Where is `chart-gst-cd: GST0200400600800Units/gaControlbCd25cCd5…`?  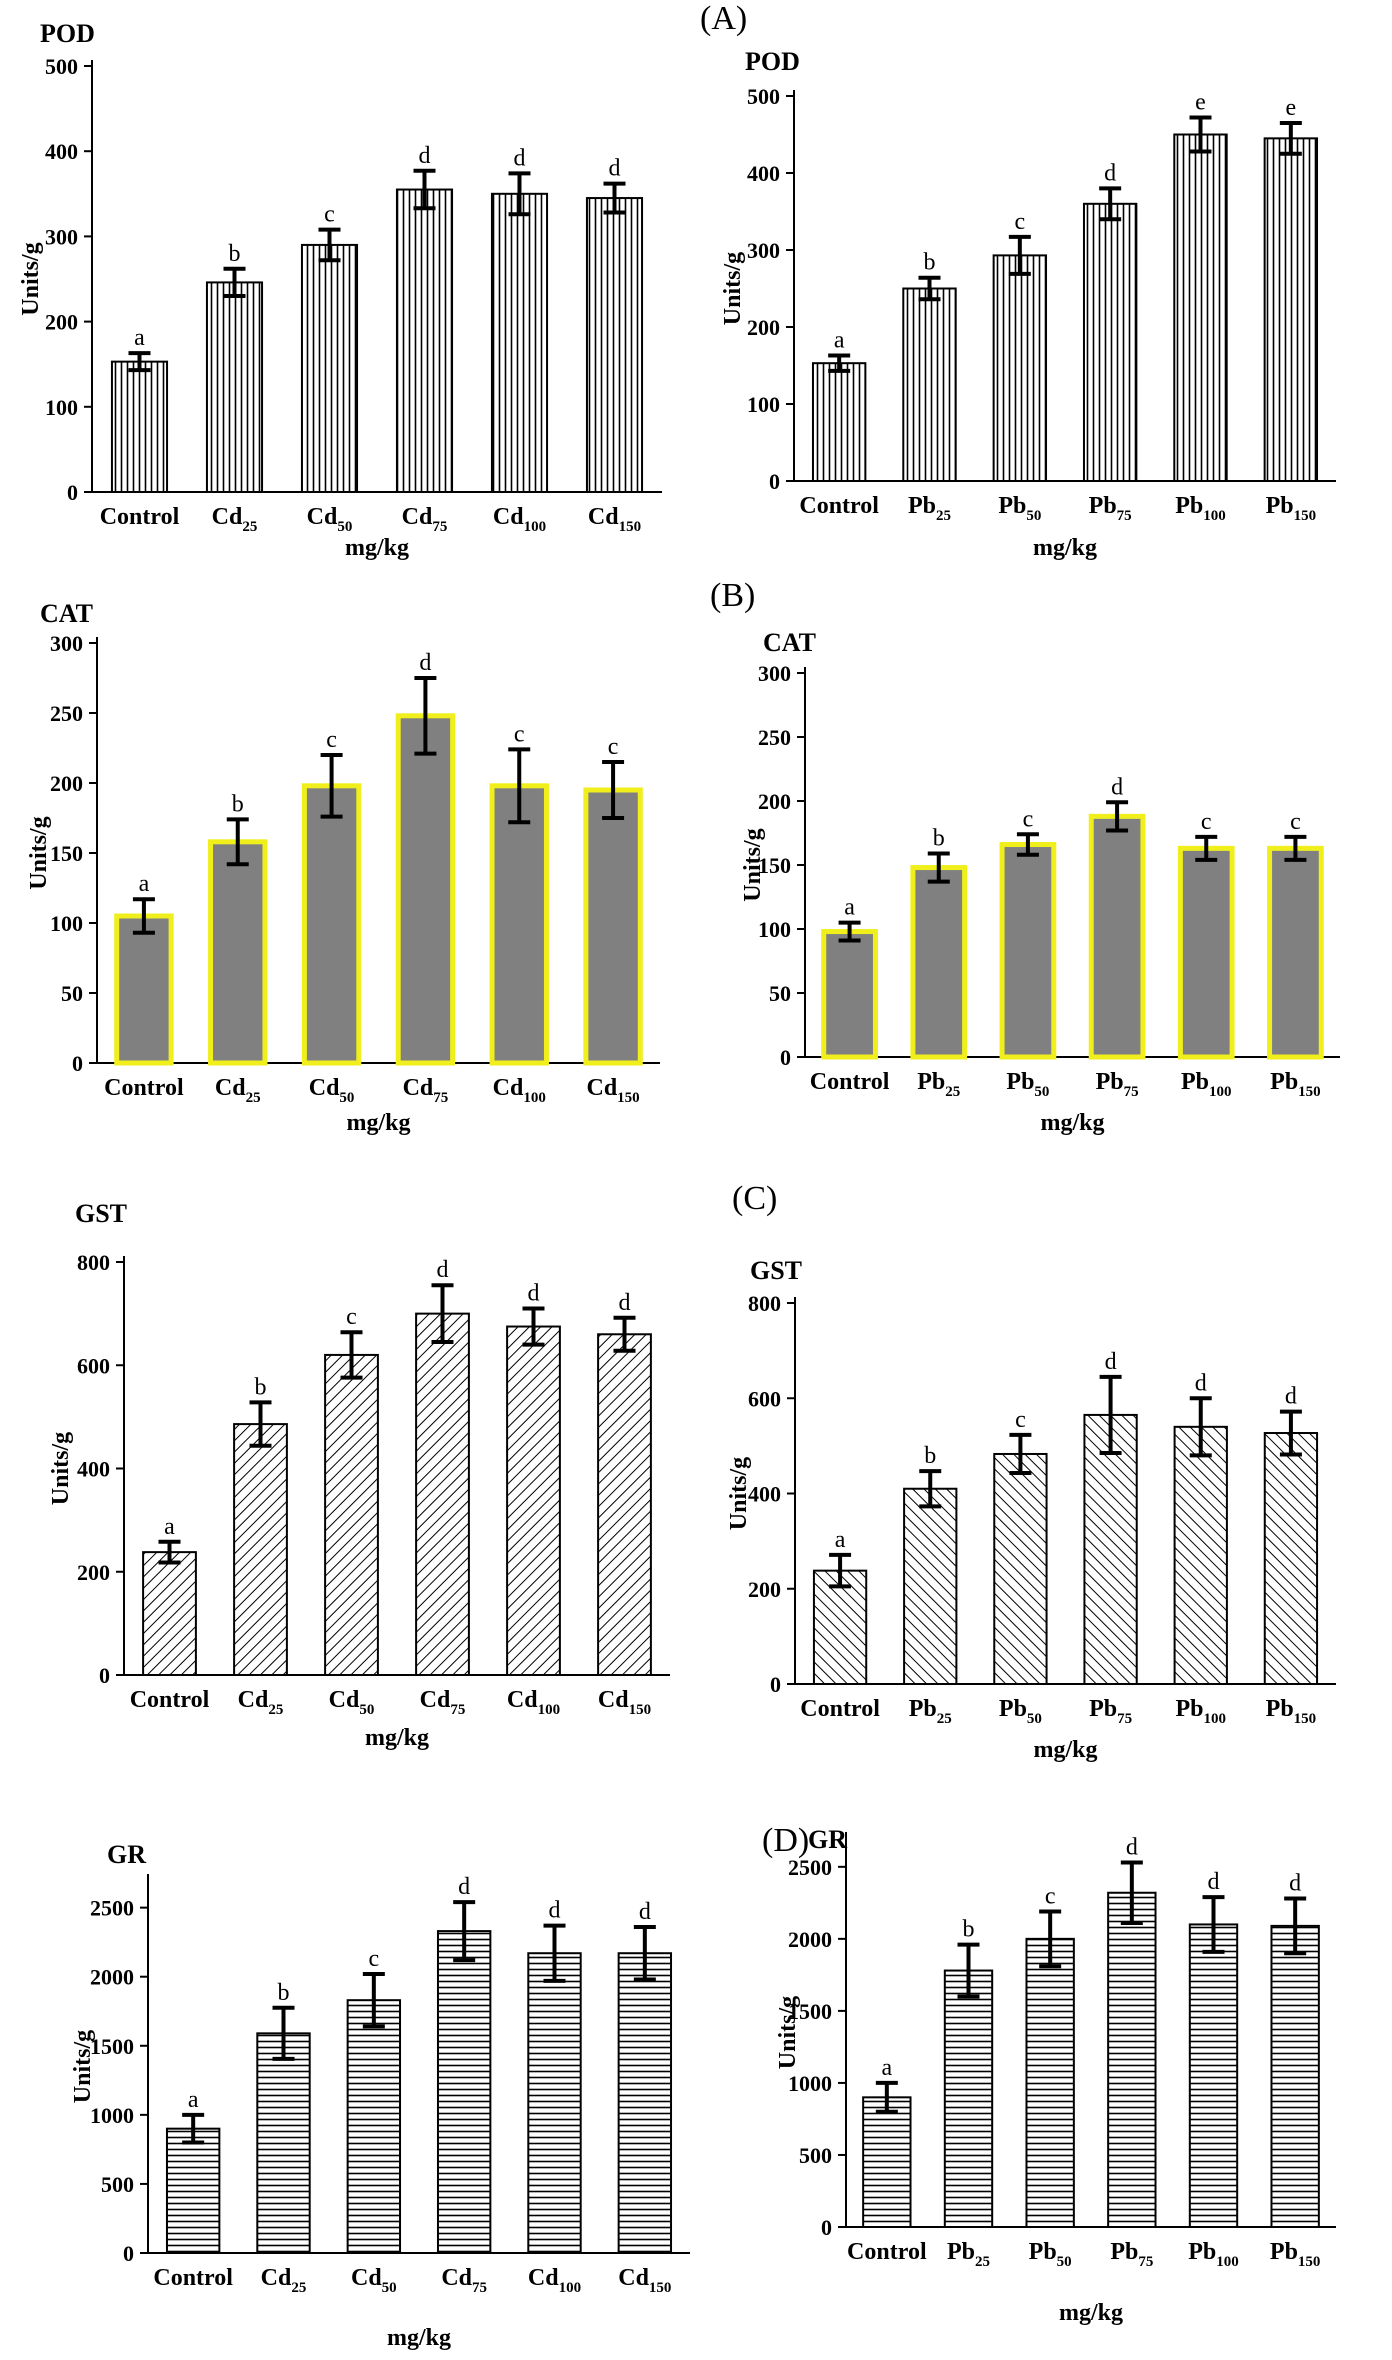
chart-gst-cd: GST0200400600800Units/gaControlbCd25cCd5… is located at coordinates (359, 1475).